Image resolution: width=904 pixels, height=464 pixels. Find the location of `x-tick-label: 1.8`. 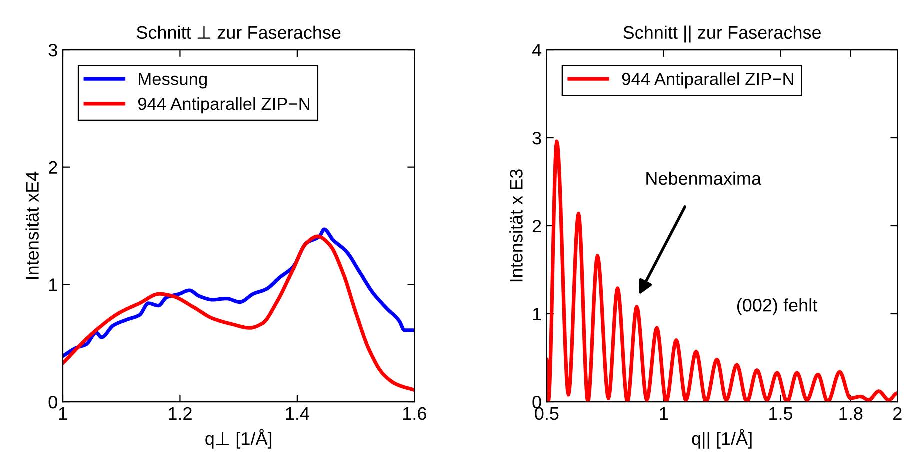

x-tick-label: 1.8 is located at coordinates (851, 413).